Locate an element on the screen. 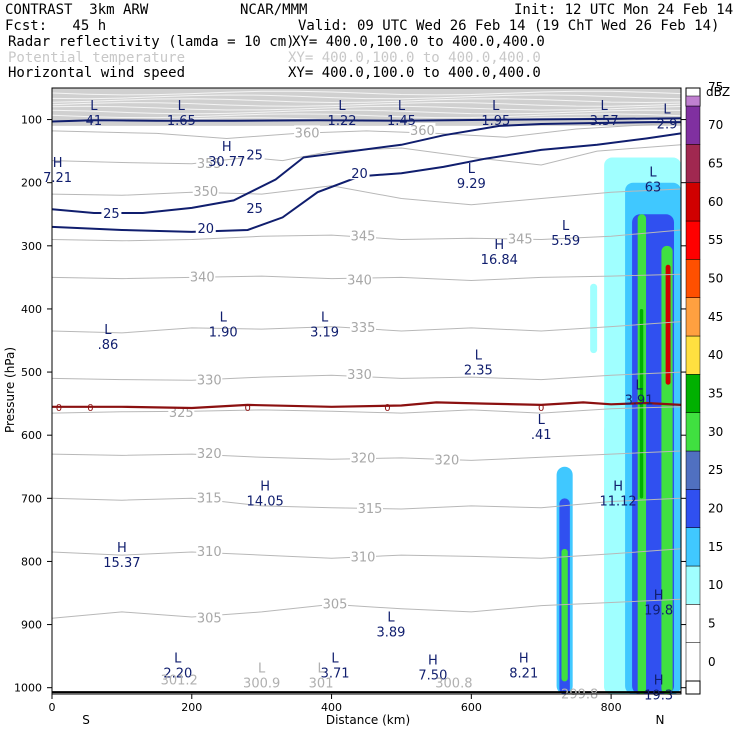  y-tick-label: 300 is located at coordinates (31, 246).